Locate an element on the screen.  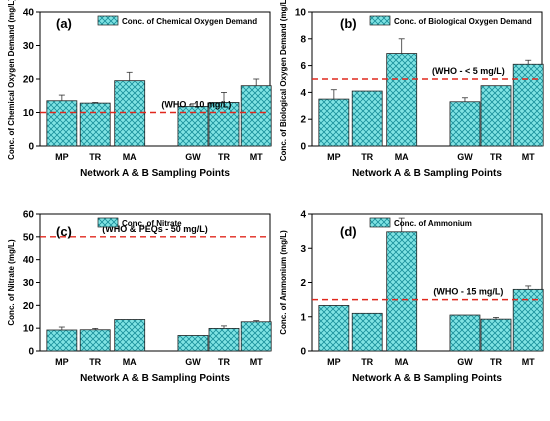
threshold-label: (WHO - 15 mg/L) is located at coordinates (468, 292).